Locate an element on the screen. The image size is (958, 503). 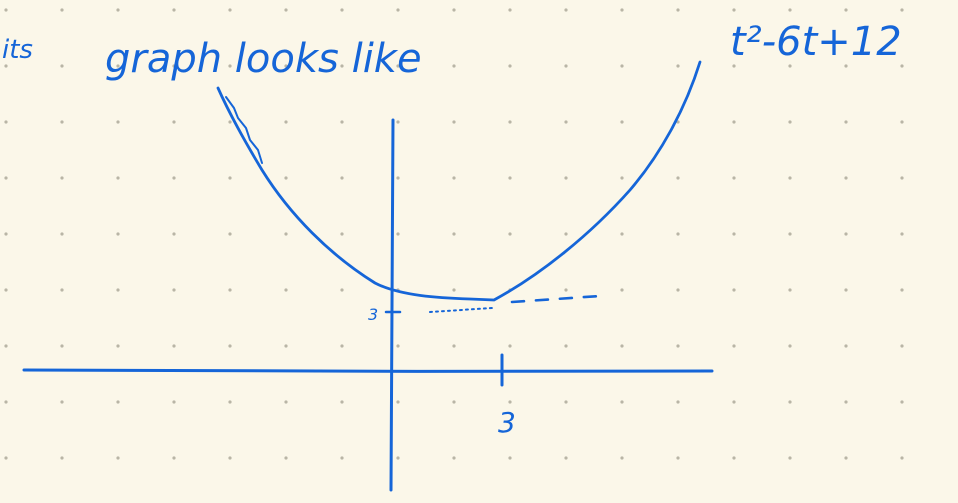
function-expression: t²-6t+12 is located at coordinates (816, 42).